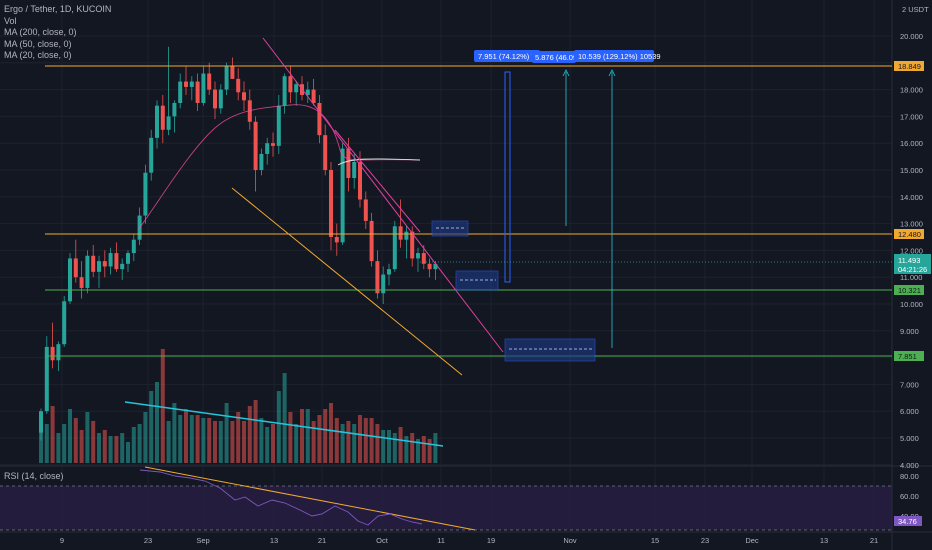 The width and height of the screenshot is (932, 550). Describe the element at coordinates (58, 9) in the screenshot. I see `symbol-title: Ergo / Tether, 1D, KUCOIN` at that location.